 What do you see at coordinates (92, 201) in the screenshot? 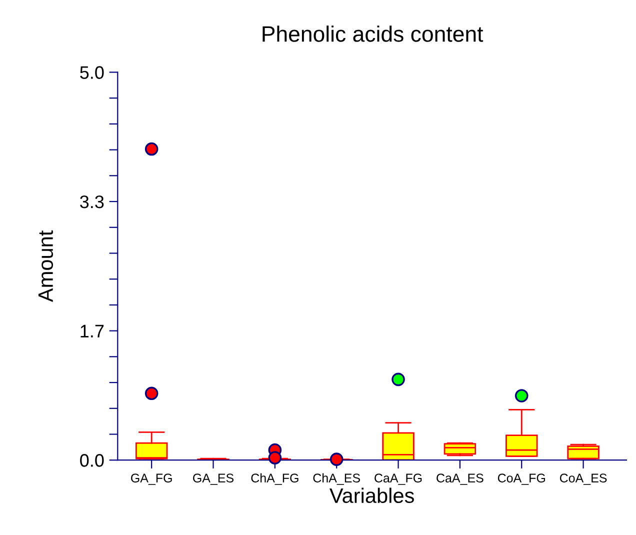
I see `y-tick-label: 3.3` at bounding box center [92, 201].